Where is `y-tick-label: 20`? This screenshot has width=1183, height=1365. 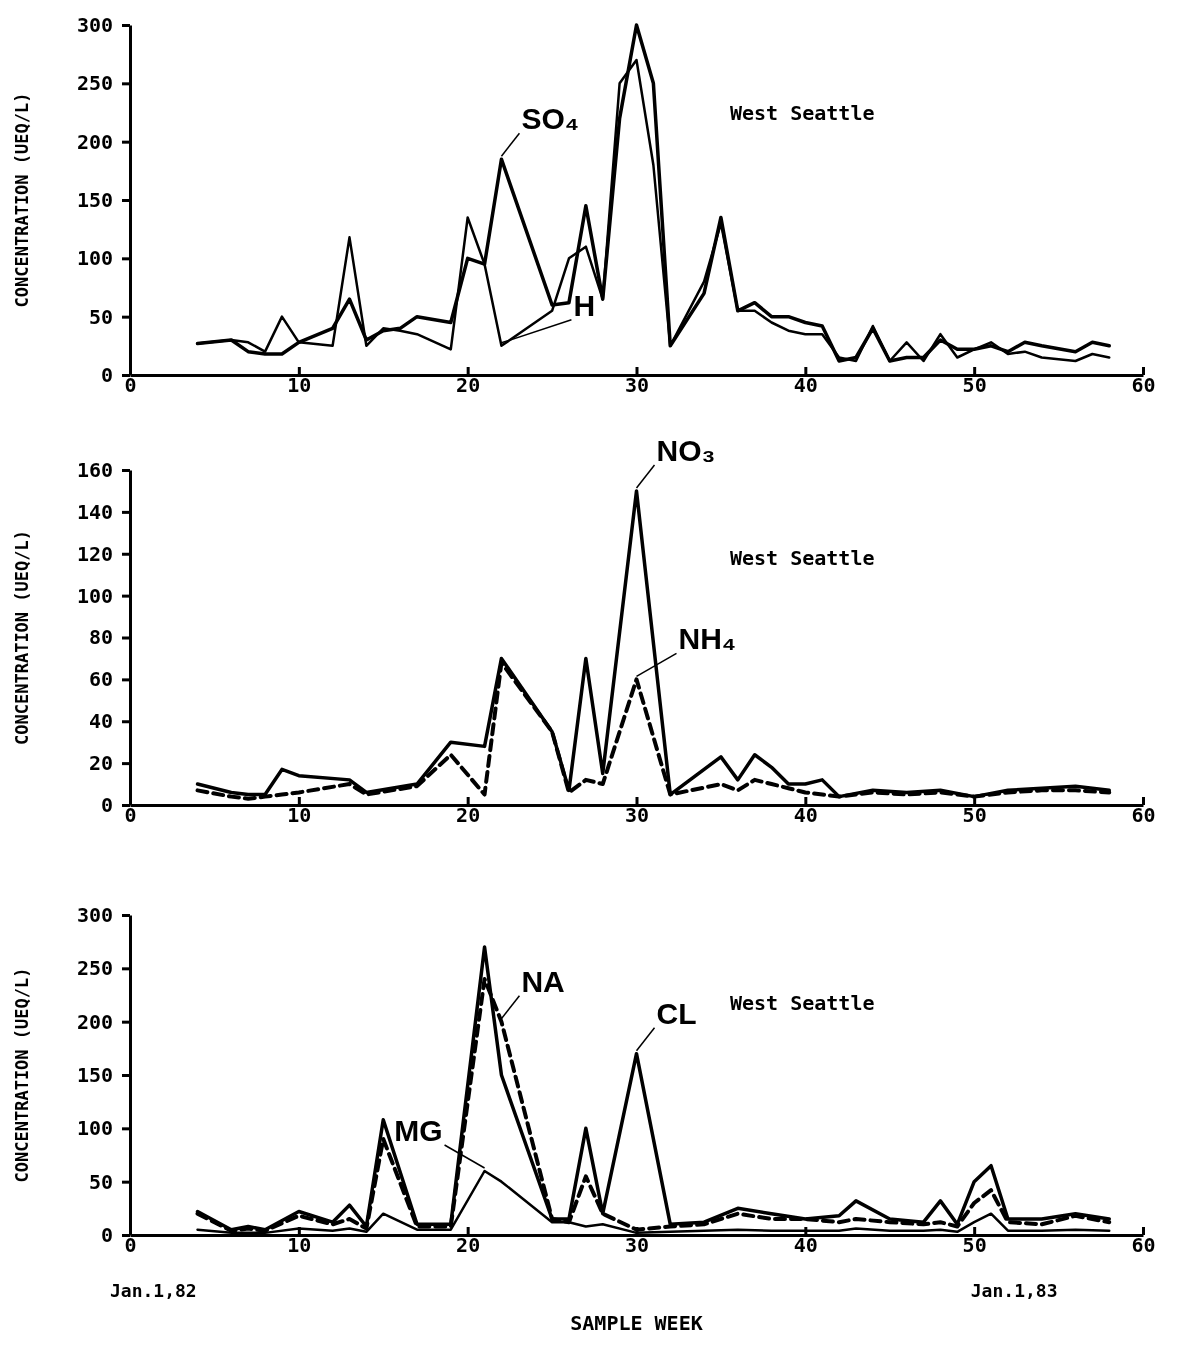
y-tick-label: 20 is located at coordinates (100, 763).